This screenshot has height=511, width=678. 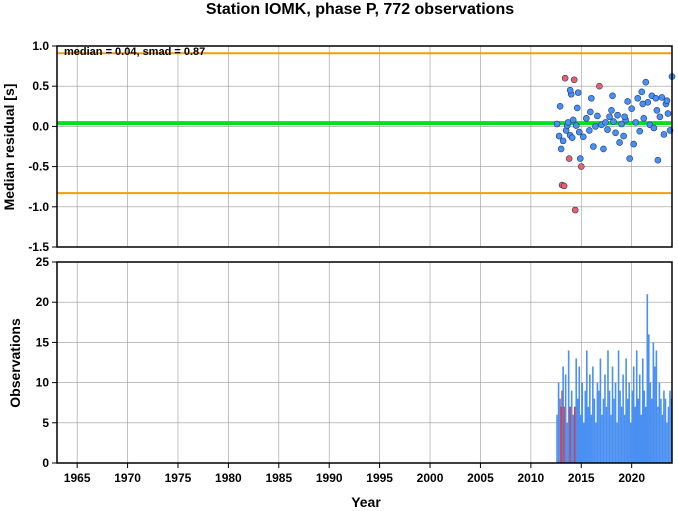 What do you see at coordinates (43, 302) in the screenshot?
I see `y-tick-label: 20` at bounding box center [43, 302].